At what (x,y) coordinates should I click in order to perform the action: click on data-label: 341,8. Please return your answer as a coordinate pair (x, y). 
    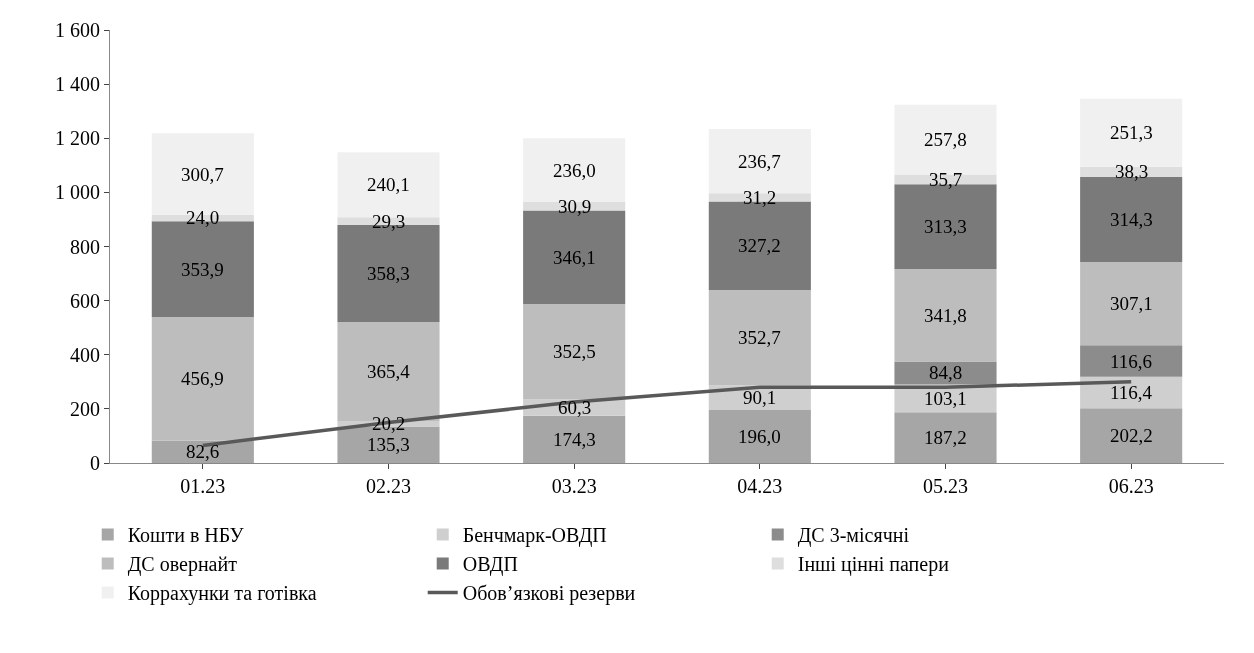
    Looking at the image, I should click on (945, 315).